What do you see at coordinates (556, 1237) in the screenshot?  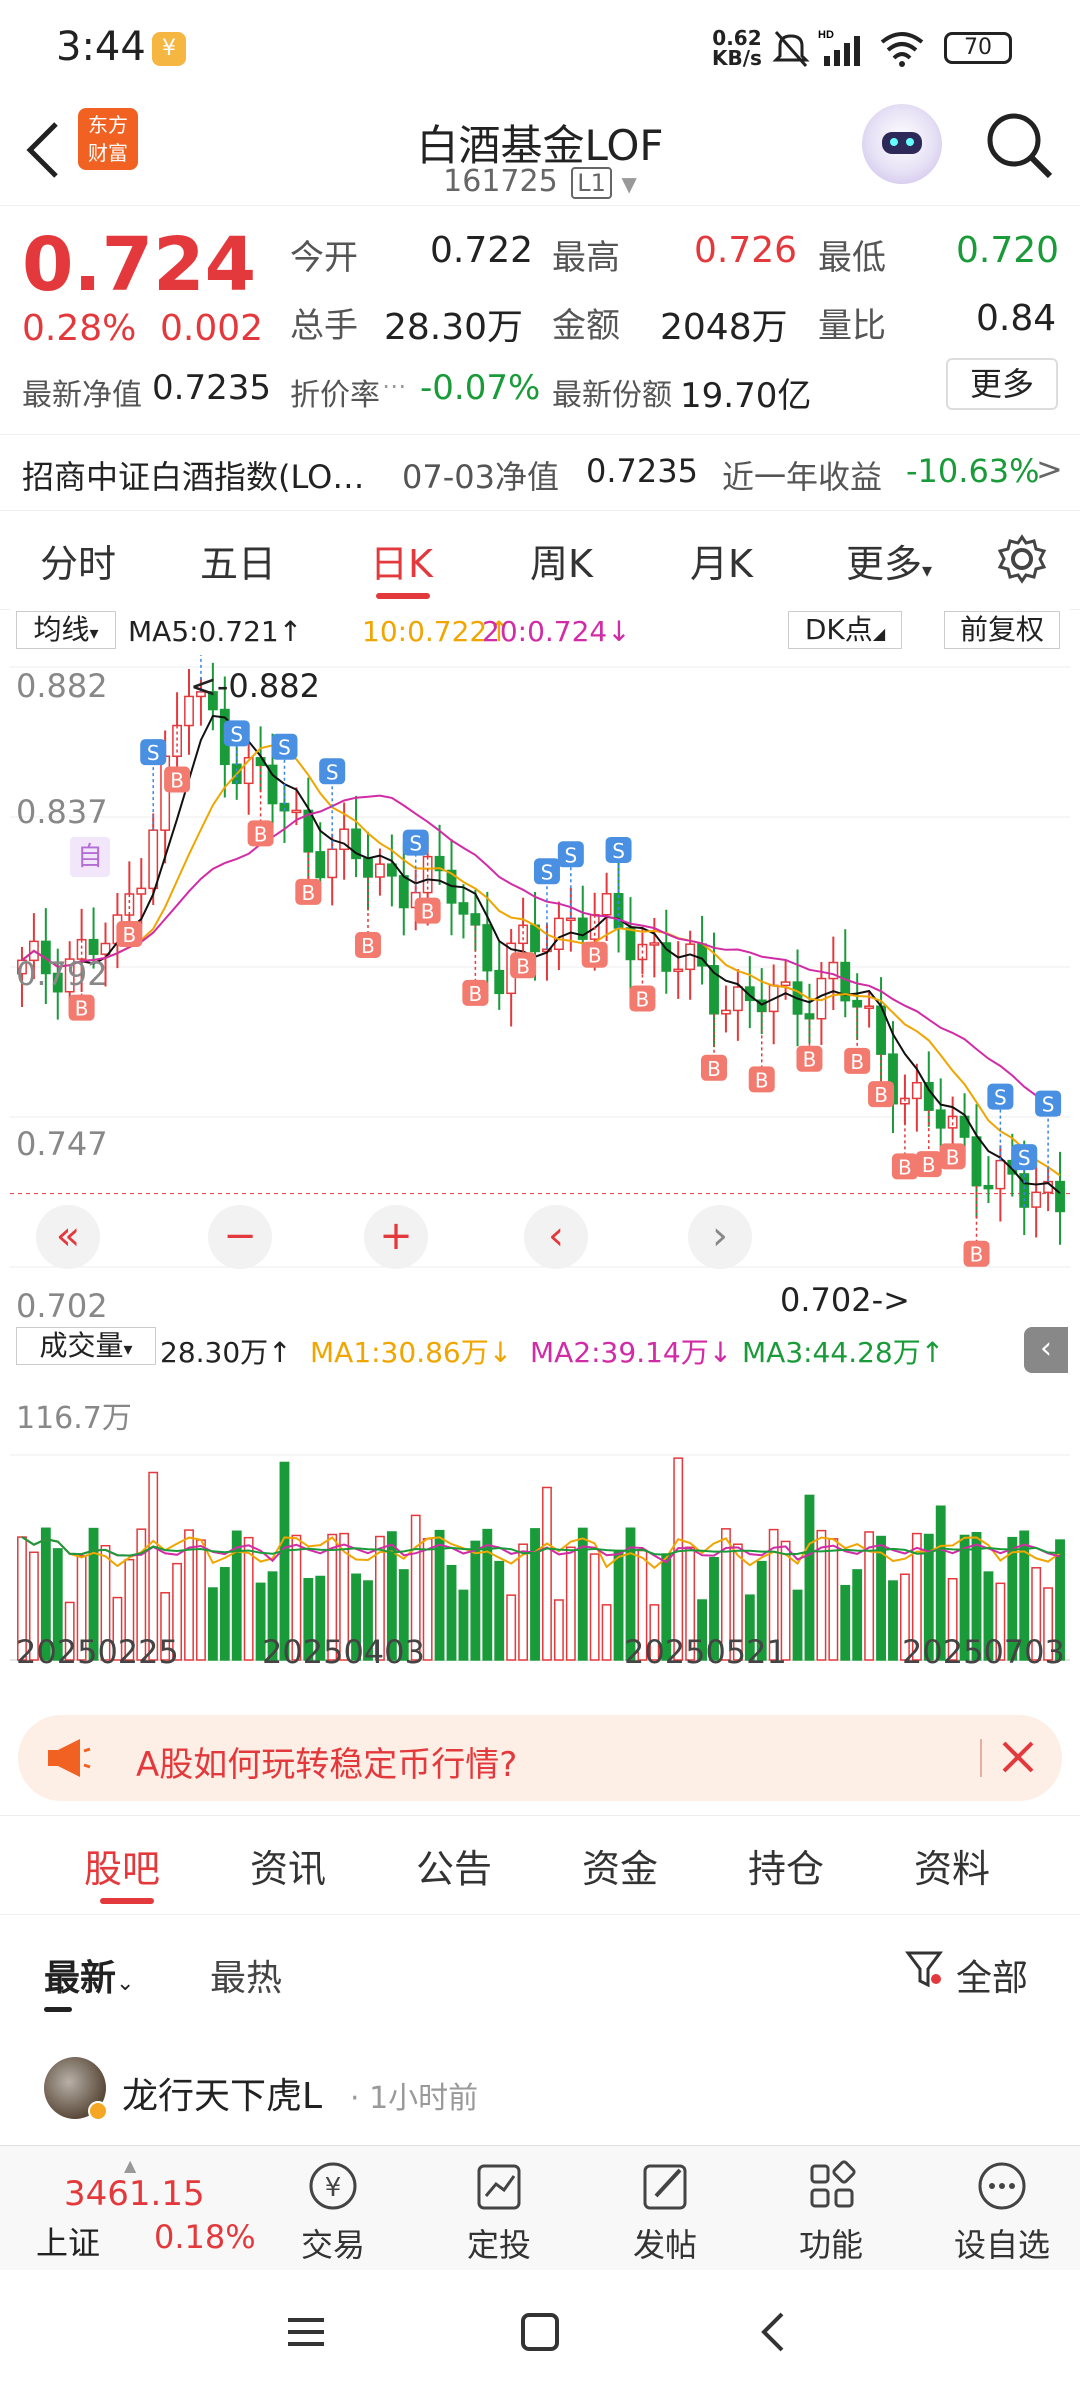 I see `scroll-left-button: ‹` at bounding box center [556, 1237].